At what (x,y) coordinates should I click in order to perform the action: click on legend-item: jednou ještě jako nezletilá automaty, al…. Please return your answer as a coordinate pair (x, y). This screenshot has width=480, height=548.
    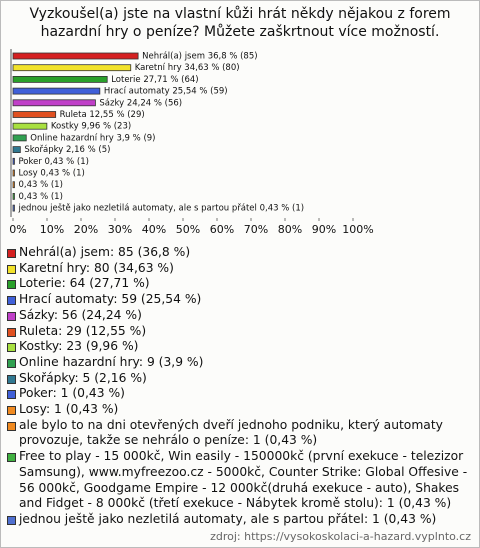
    Looking at the image, I should click on (240, 520).